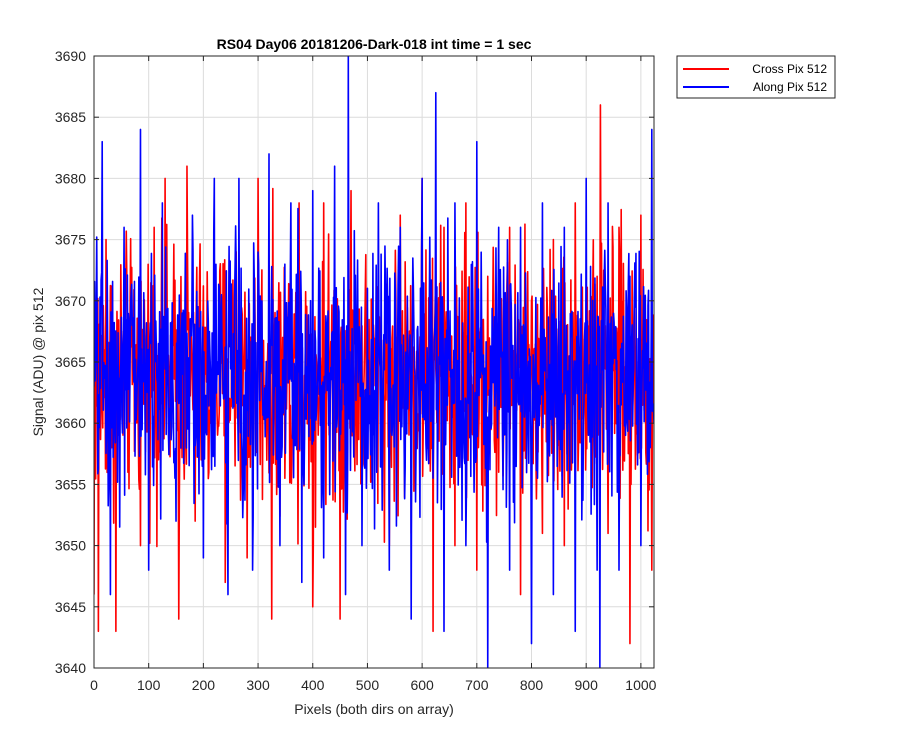 This screenshot has width=900, height=750. I want to click on y-tick-label: 3675, so click(70, 240).